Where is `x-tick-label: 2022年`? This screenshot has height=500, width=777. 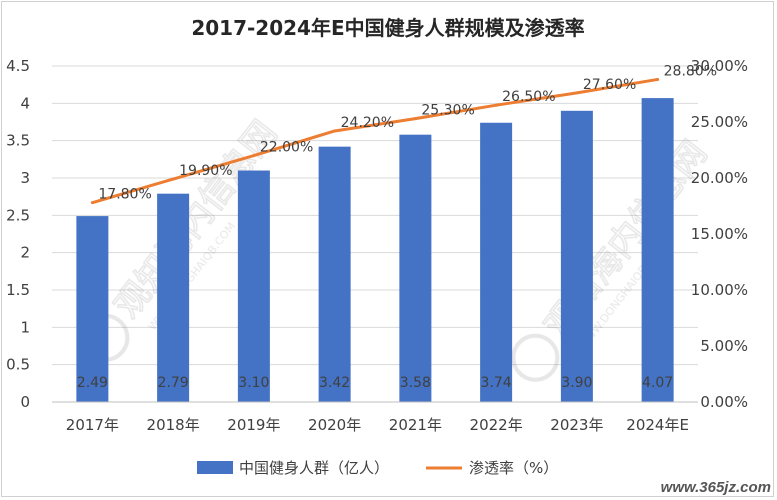
x-tick-label: 2022年 is located at coordinates (496, 425).